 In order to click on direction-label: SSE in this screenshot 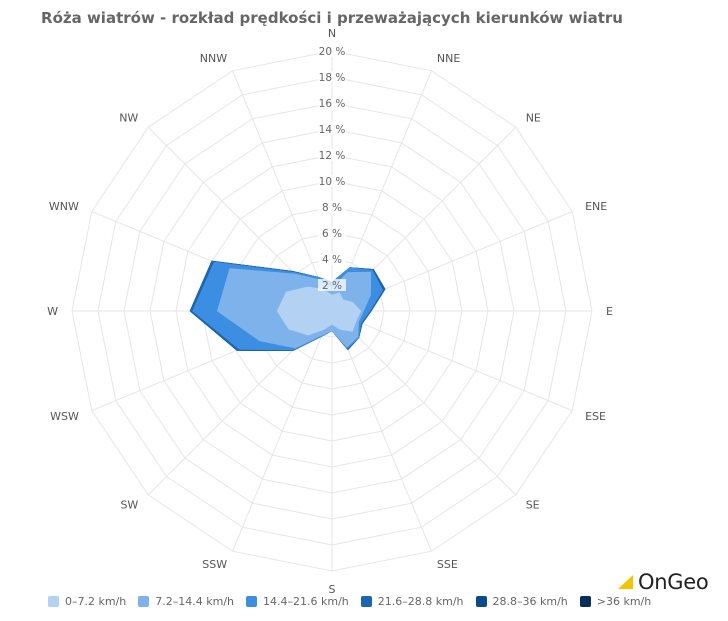, I will do `click(447, 564)`.